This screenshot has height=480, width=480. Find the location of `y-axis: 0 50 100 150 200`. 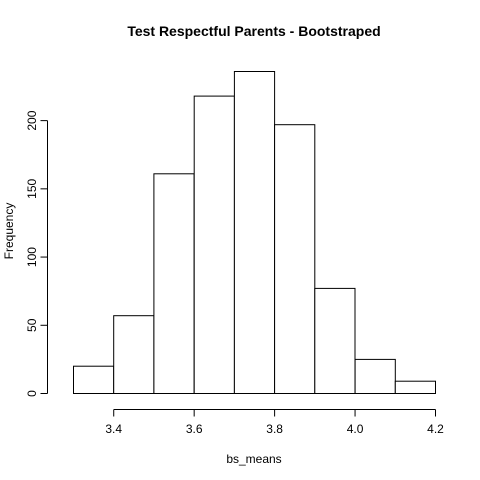

y-axis: 0 50 100 150 200 is located at coordinates (36, 253).